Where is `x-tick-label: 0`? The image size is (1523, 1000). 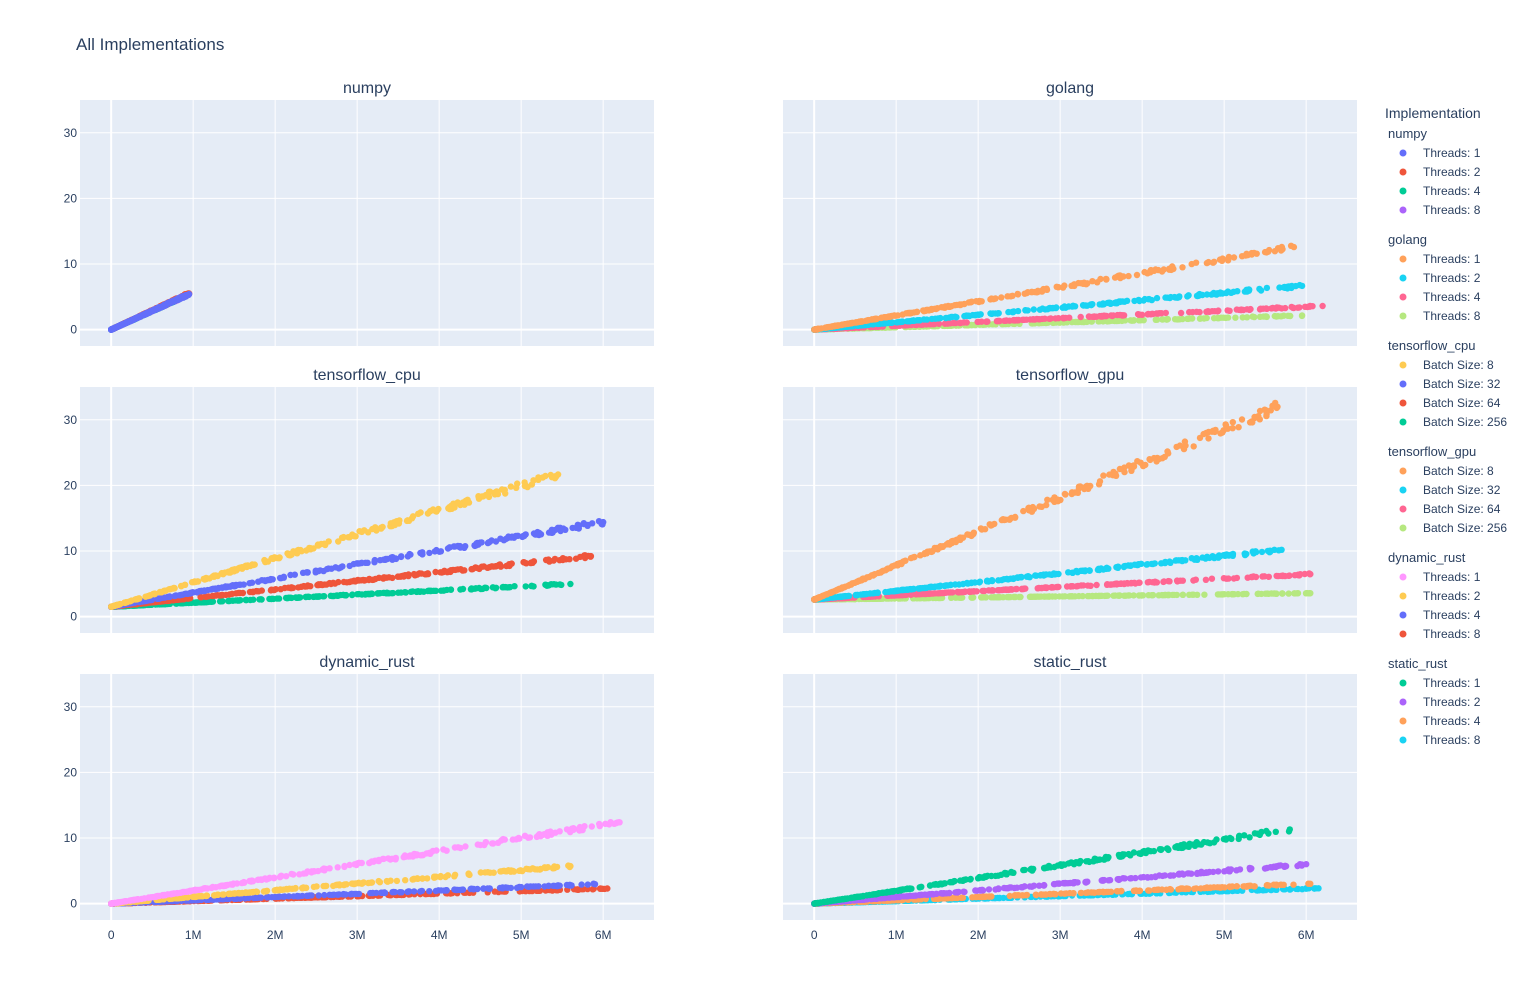
x-tick-label: 0 is located at coordinates (111, 935).